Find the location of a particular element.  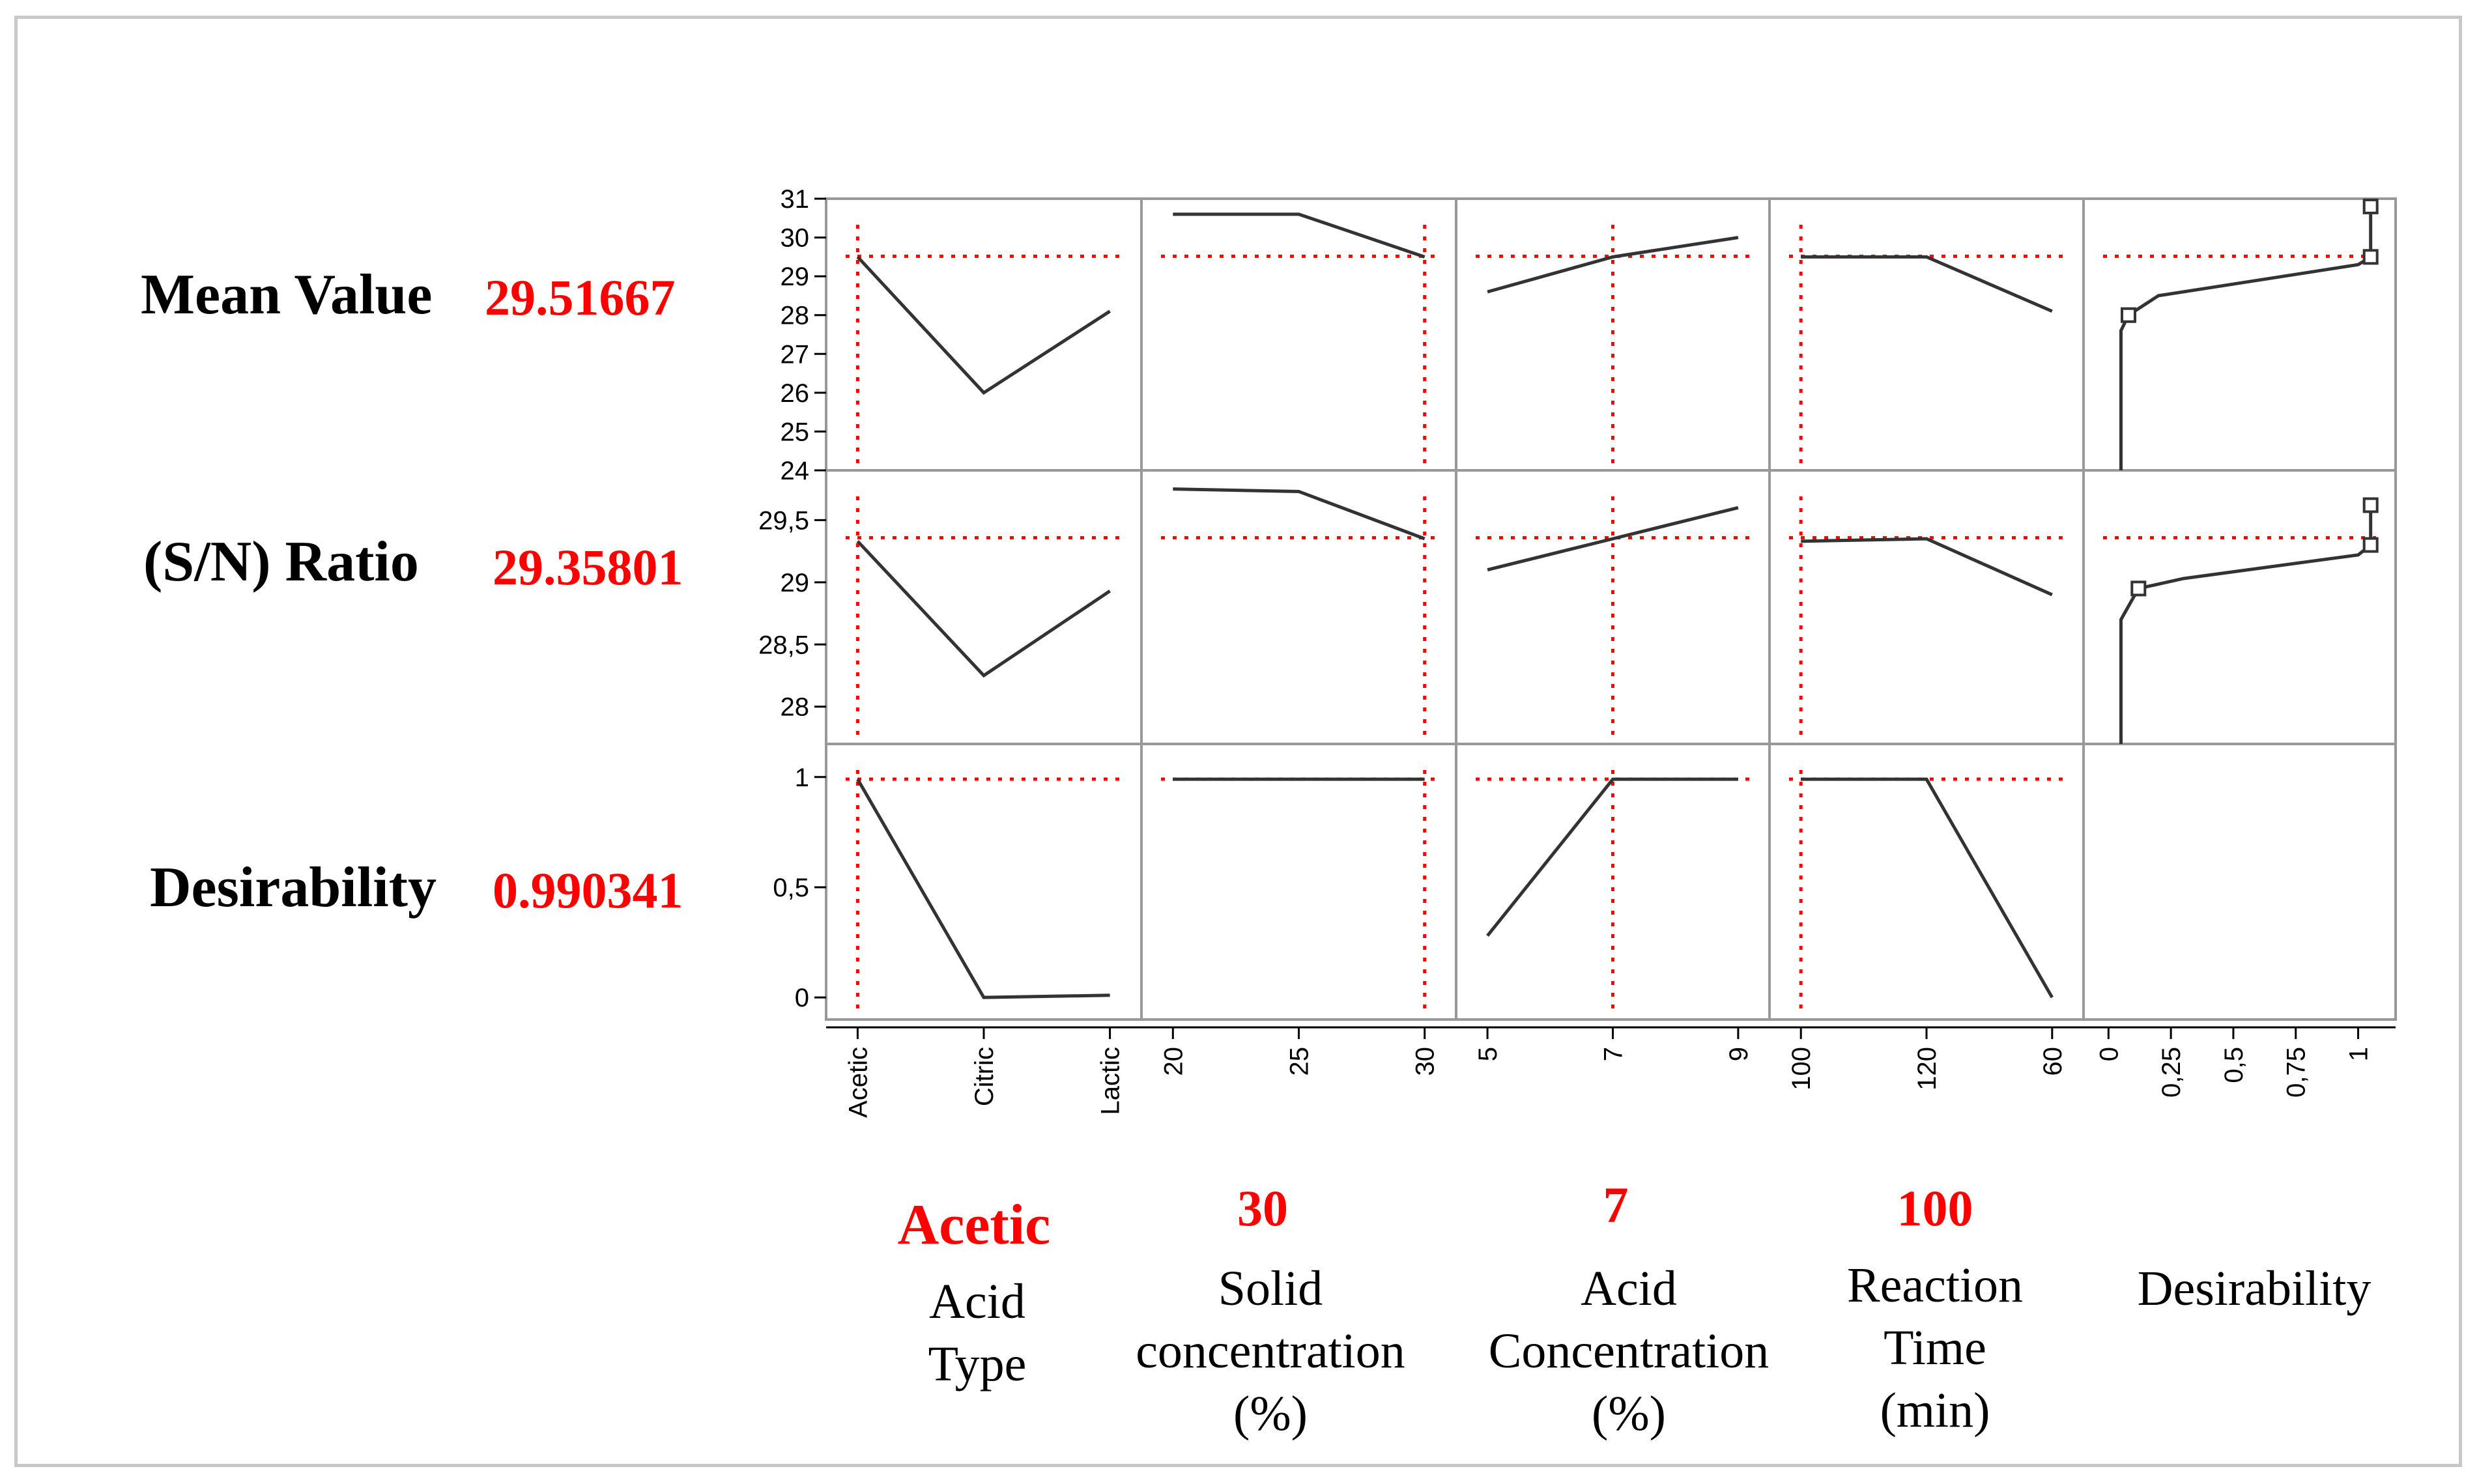

panel-r0-c4 is located at coordinates (2239, 335).